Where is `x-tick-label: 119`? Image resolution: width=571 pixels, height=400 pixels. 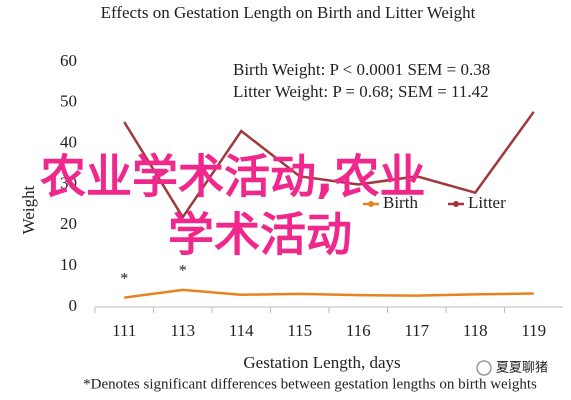 x-tick-label: 119 is located at coordinates (533, 330).